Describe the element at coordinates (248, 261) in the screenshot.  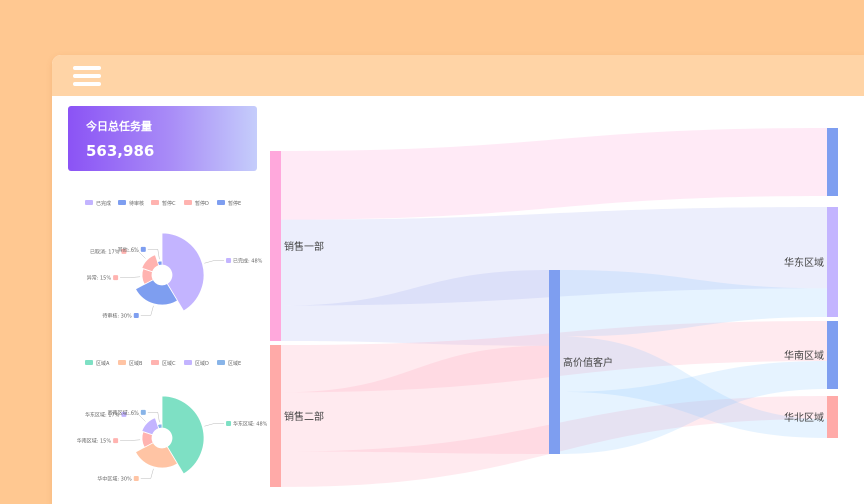
I see `pie-slice-label: 已完成: 48%` at that location.